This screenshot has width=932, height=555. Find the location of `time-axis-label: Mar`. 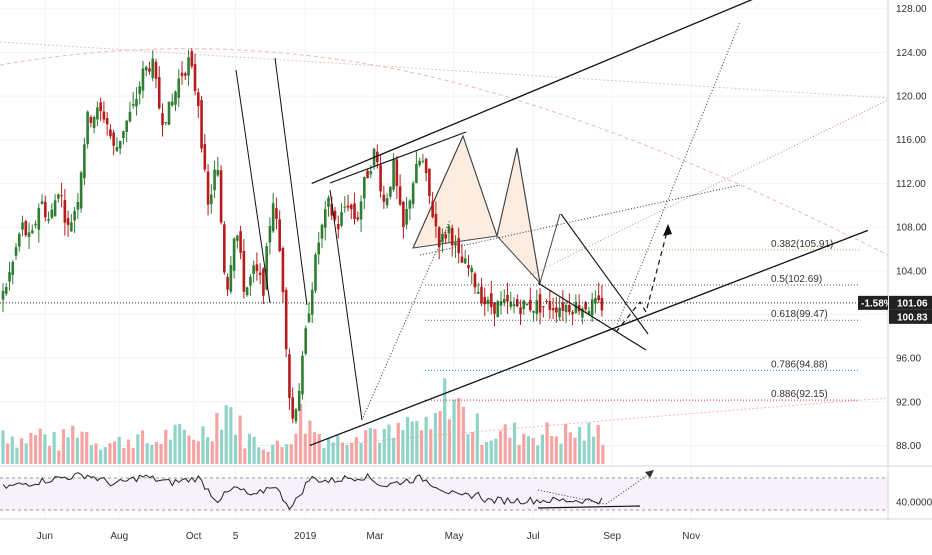

time-axis-label: Mar is located at coordinates (375, 536).